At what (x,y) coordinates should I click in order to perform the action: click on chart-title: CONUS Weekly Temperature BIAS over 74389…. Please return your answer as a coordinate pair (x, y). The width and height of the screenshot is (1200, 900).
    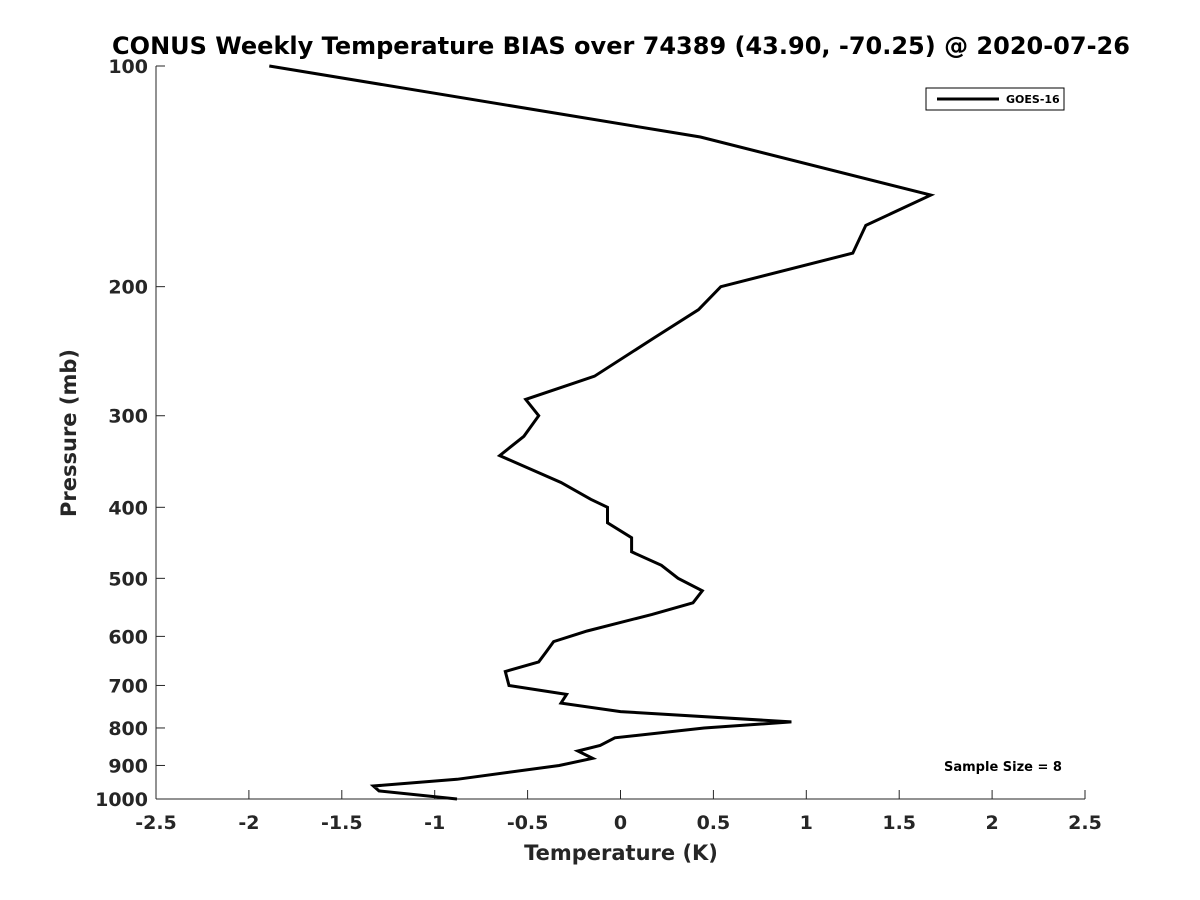
    Looking at the image, I should click on (621, 46).